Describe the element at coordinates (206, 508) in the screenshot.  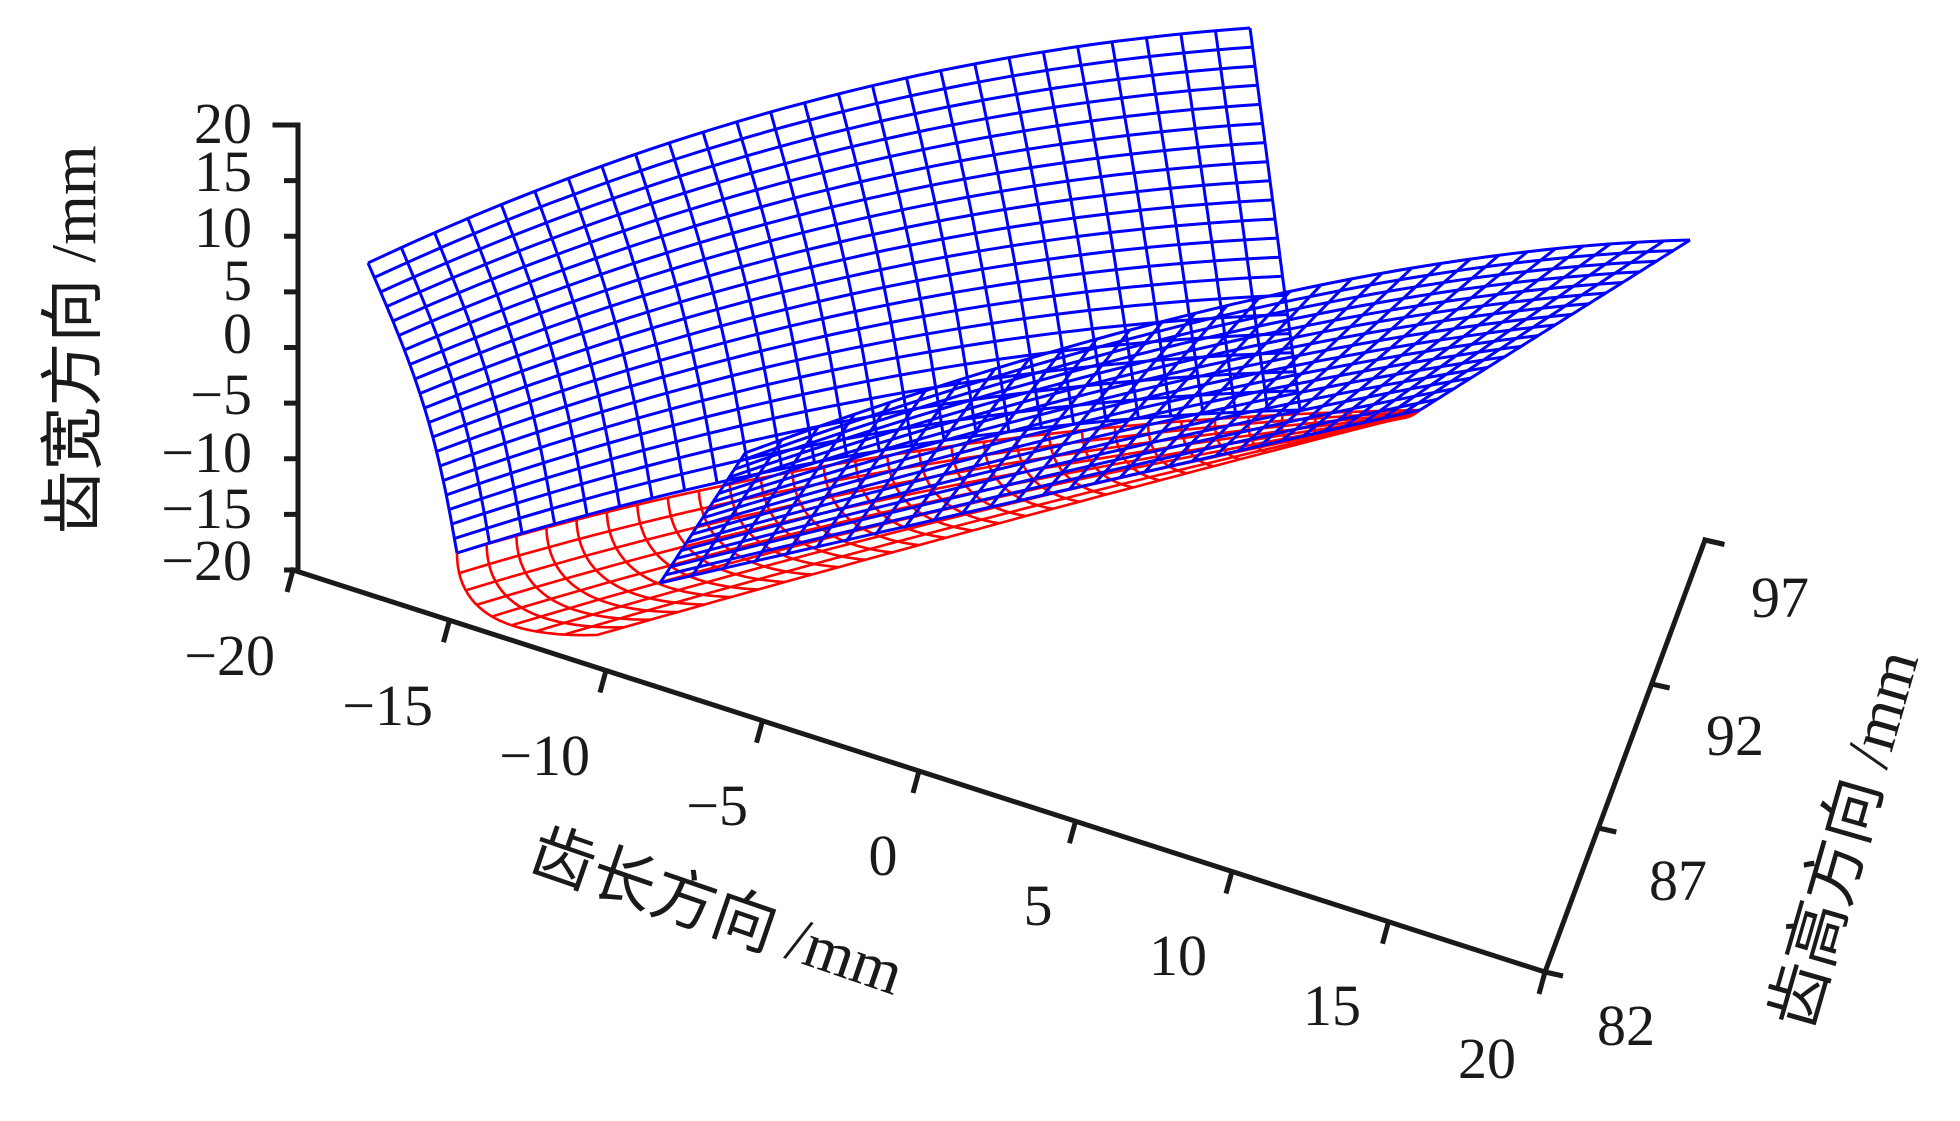
I see `width-tick-label: −15` at that location.